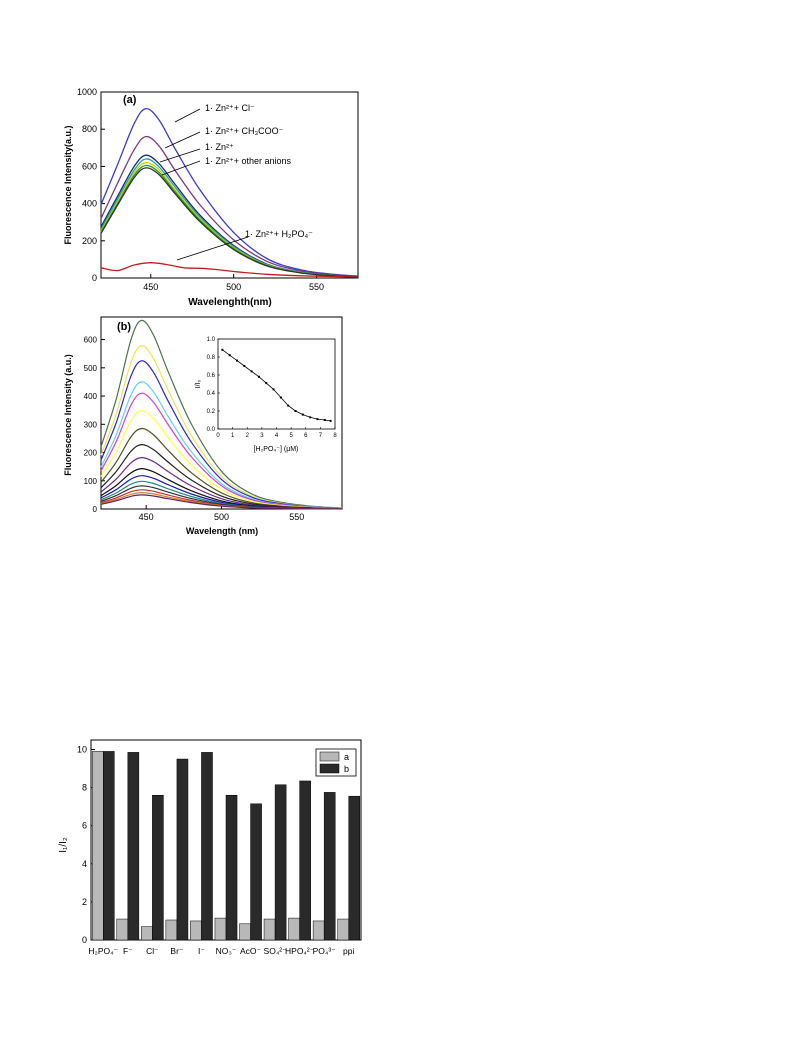  Describe the element at coordinates (152, 951) in the screenshot. I see `category-label: Cl⁻` at that location.